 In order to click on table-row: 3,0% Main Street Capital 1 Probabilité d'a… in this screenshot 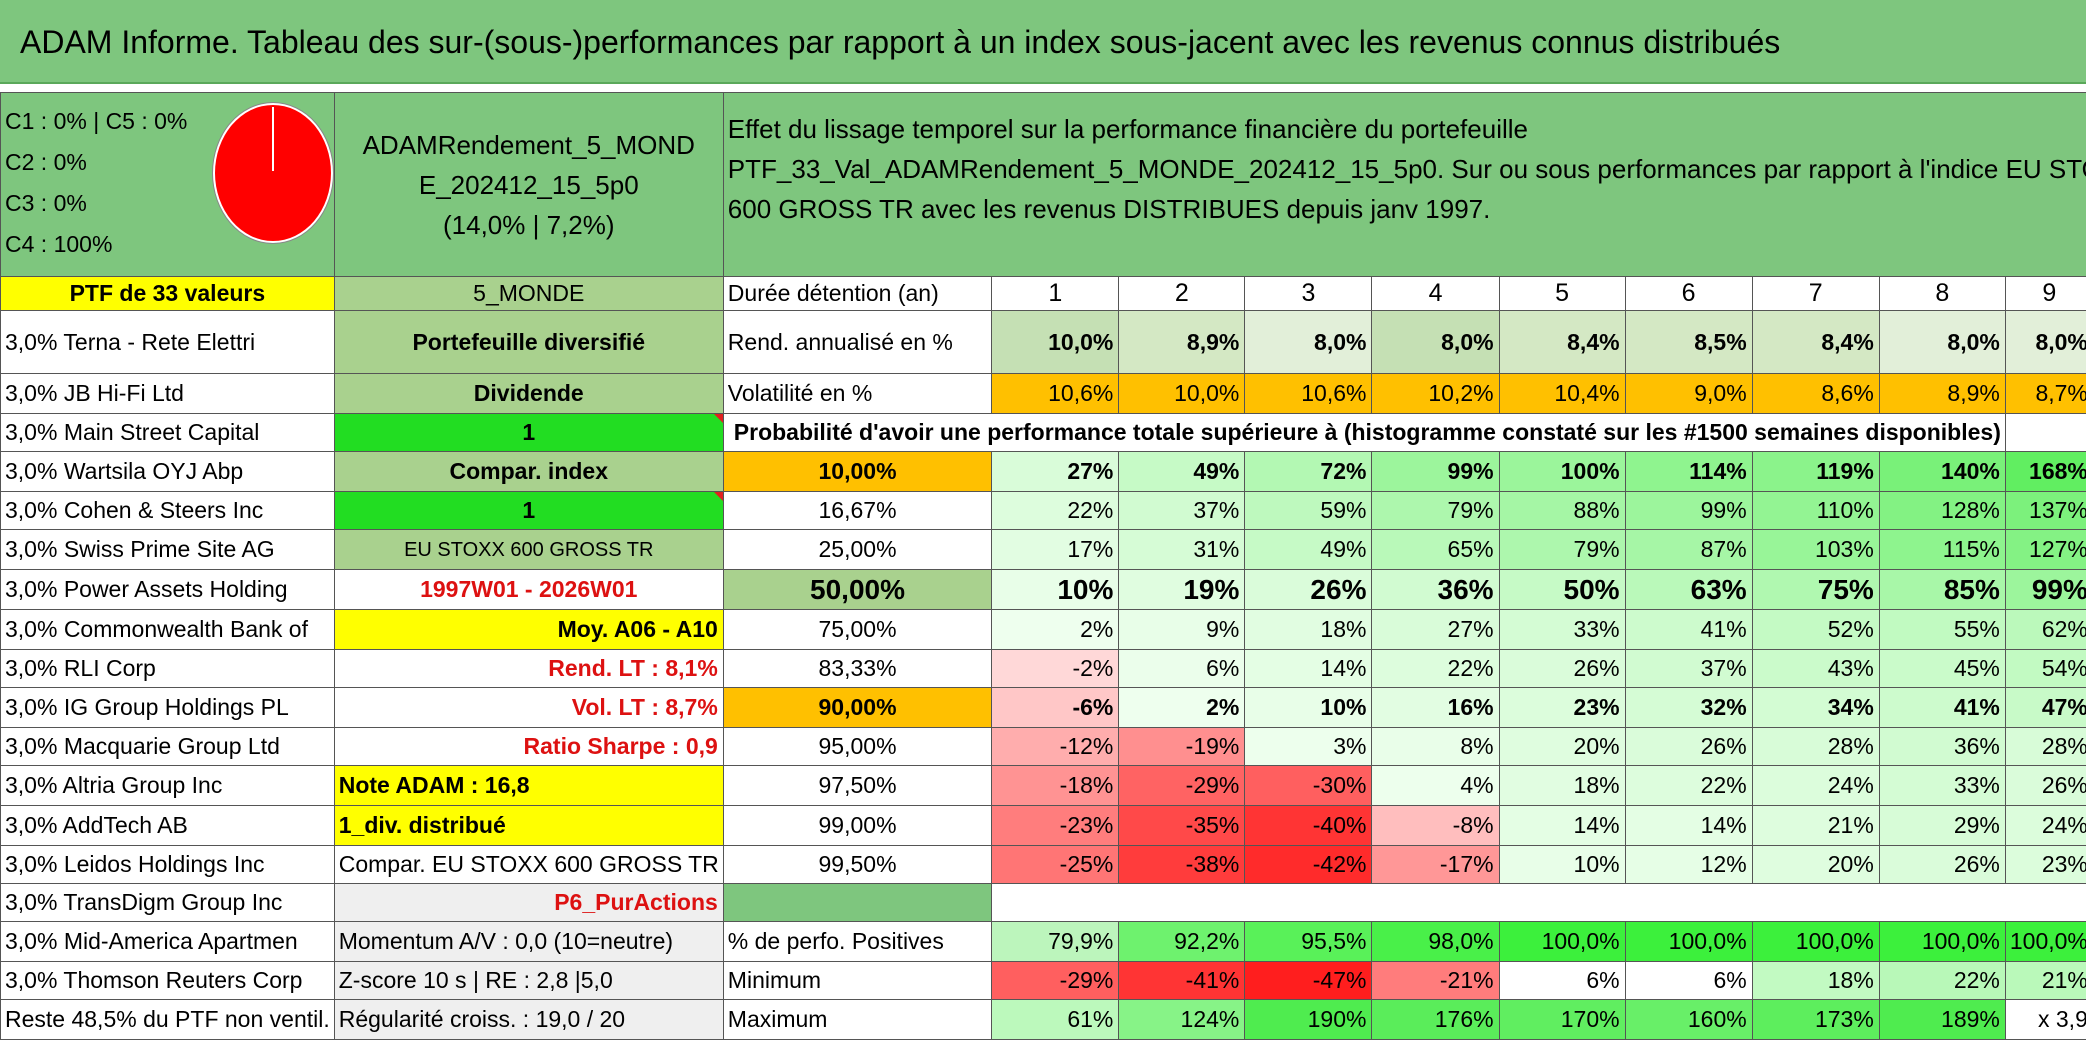, I will do `click(1043, 432)`.